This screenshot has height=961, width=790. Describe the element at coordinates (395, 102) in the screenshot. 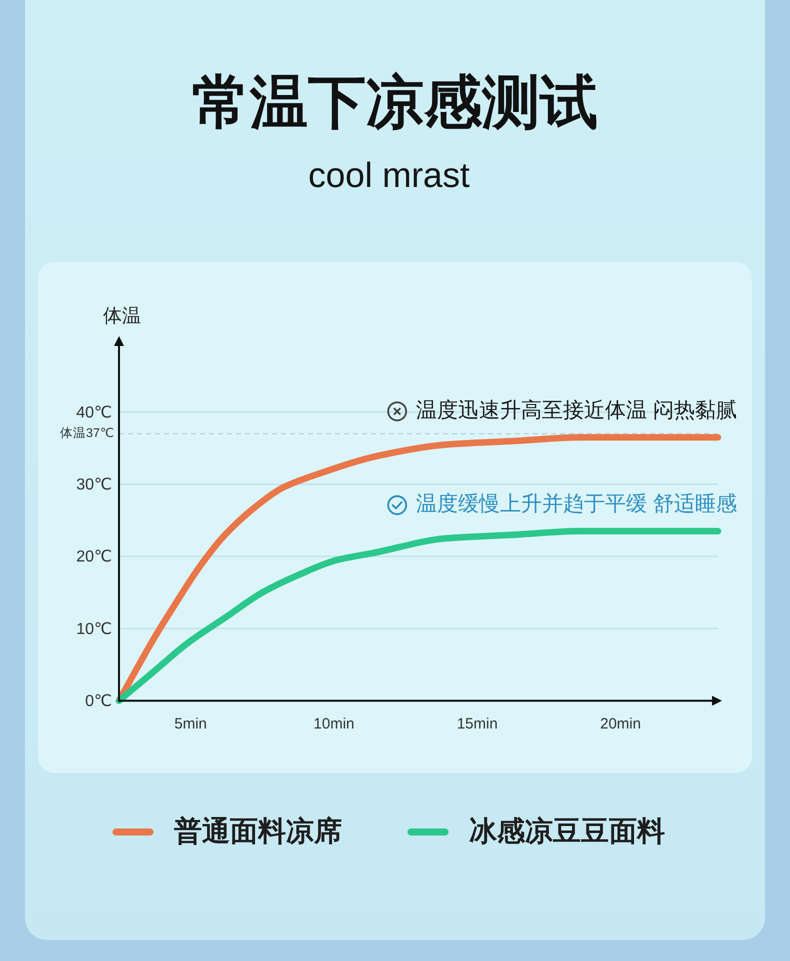

I see `chart-title: 常温下凉感测试` at that location.